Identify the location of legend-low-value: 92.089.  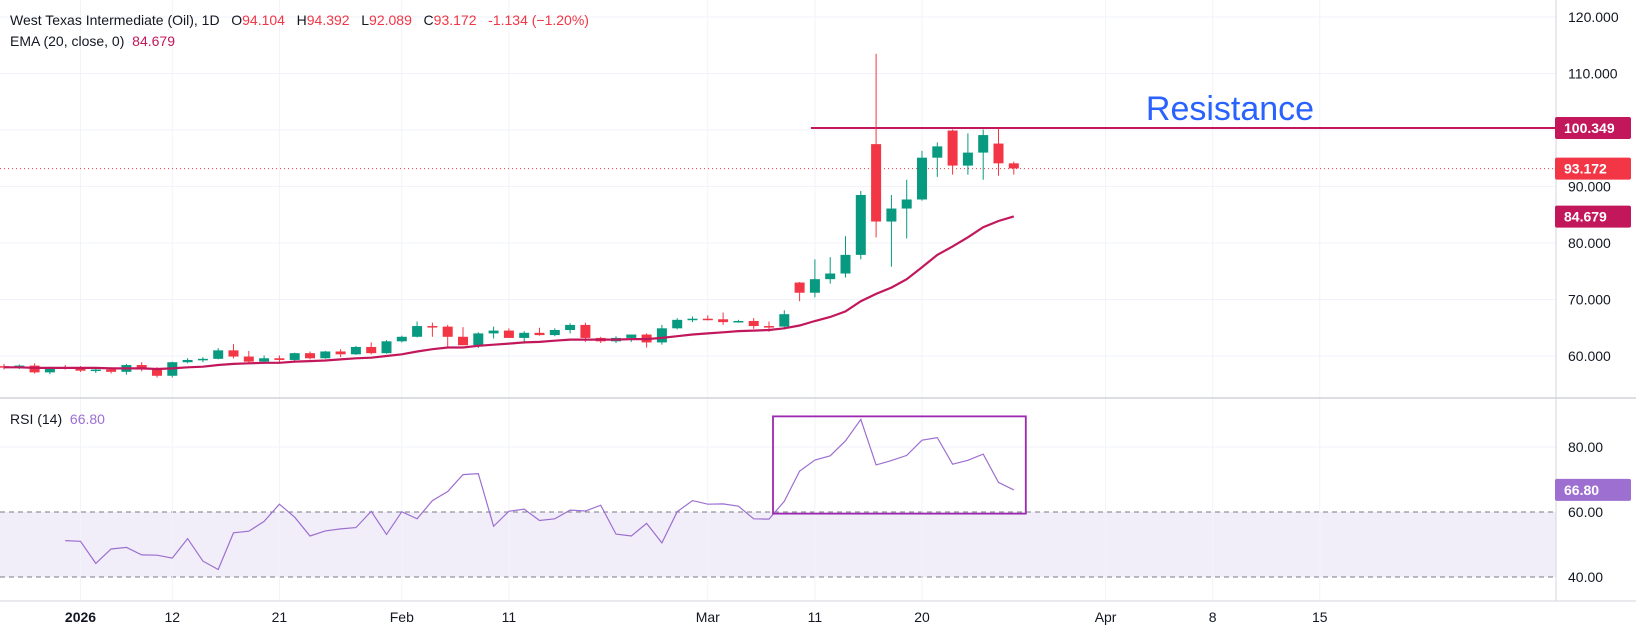
(390, 20).